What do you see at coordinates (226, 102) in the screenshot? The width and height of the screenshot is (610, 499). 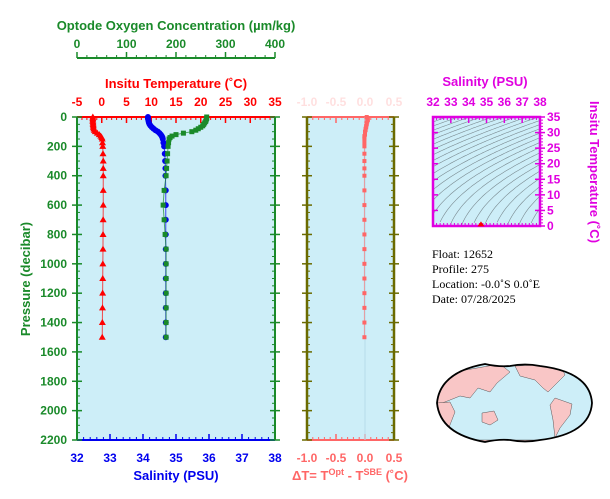 I see `temperature-axis-tick-label: 25` at bounding box center [226, 102].